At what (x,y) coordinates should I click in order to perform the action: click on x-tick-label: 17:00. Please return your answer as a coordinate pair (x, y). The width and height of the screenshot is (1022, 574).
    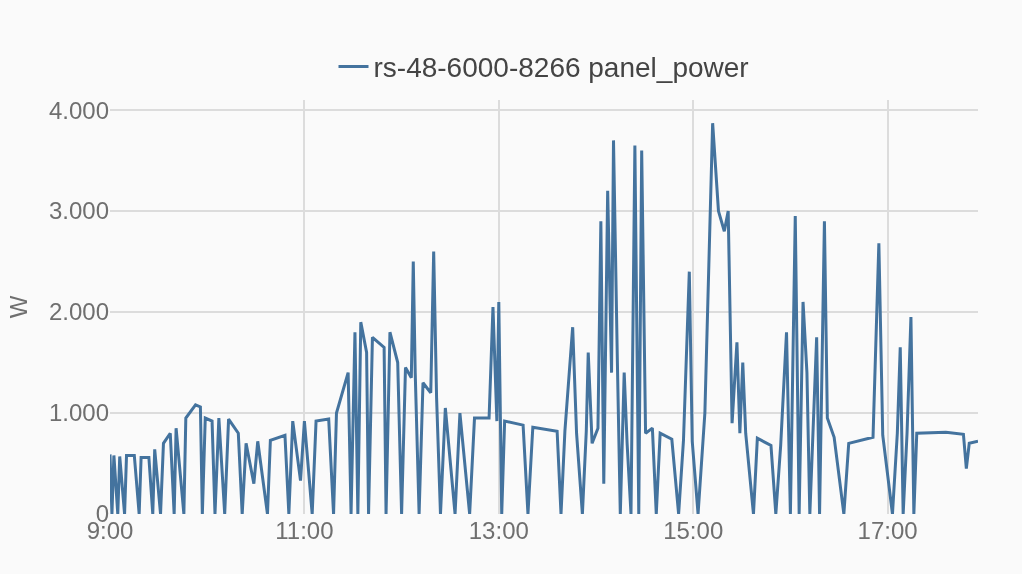
    Looking at the image, I should click on (887, 530).